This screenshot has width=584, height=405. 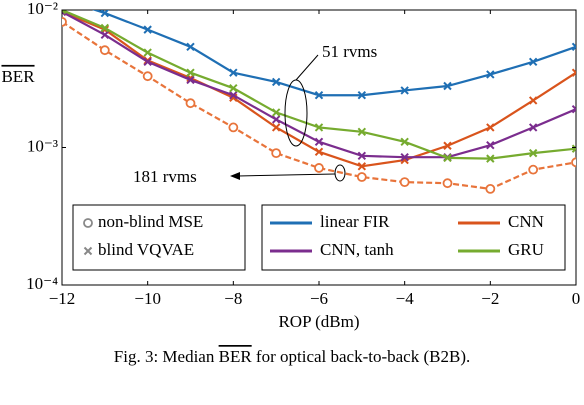 I want to click on x-tick-label: −4, so click(x=405, y=298).